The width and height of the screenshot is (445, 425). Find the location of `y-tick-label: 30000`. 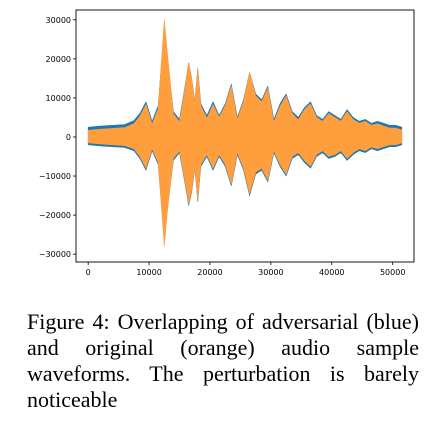

y-tick-label: 30000 is located at coordinates (58, 20).